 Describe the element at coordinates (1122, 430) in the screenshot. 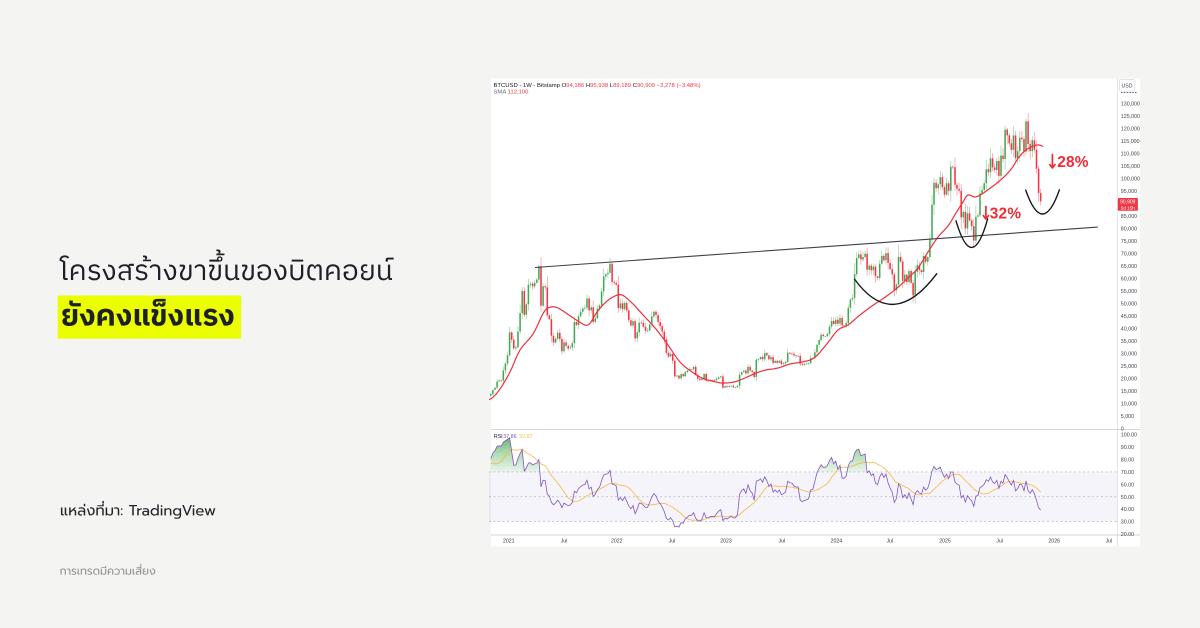

I see `svg-text: 0` at that location.